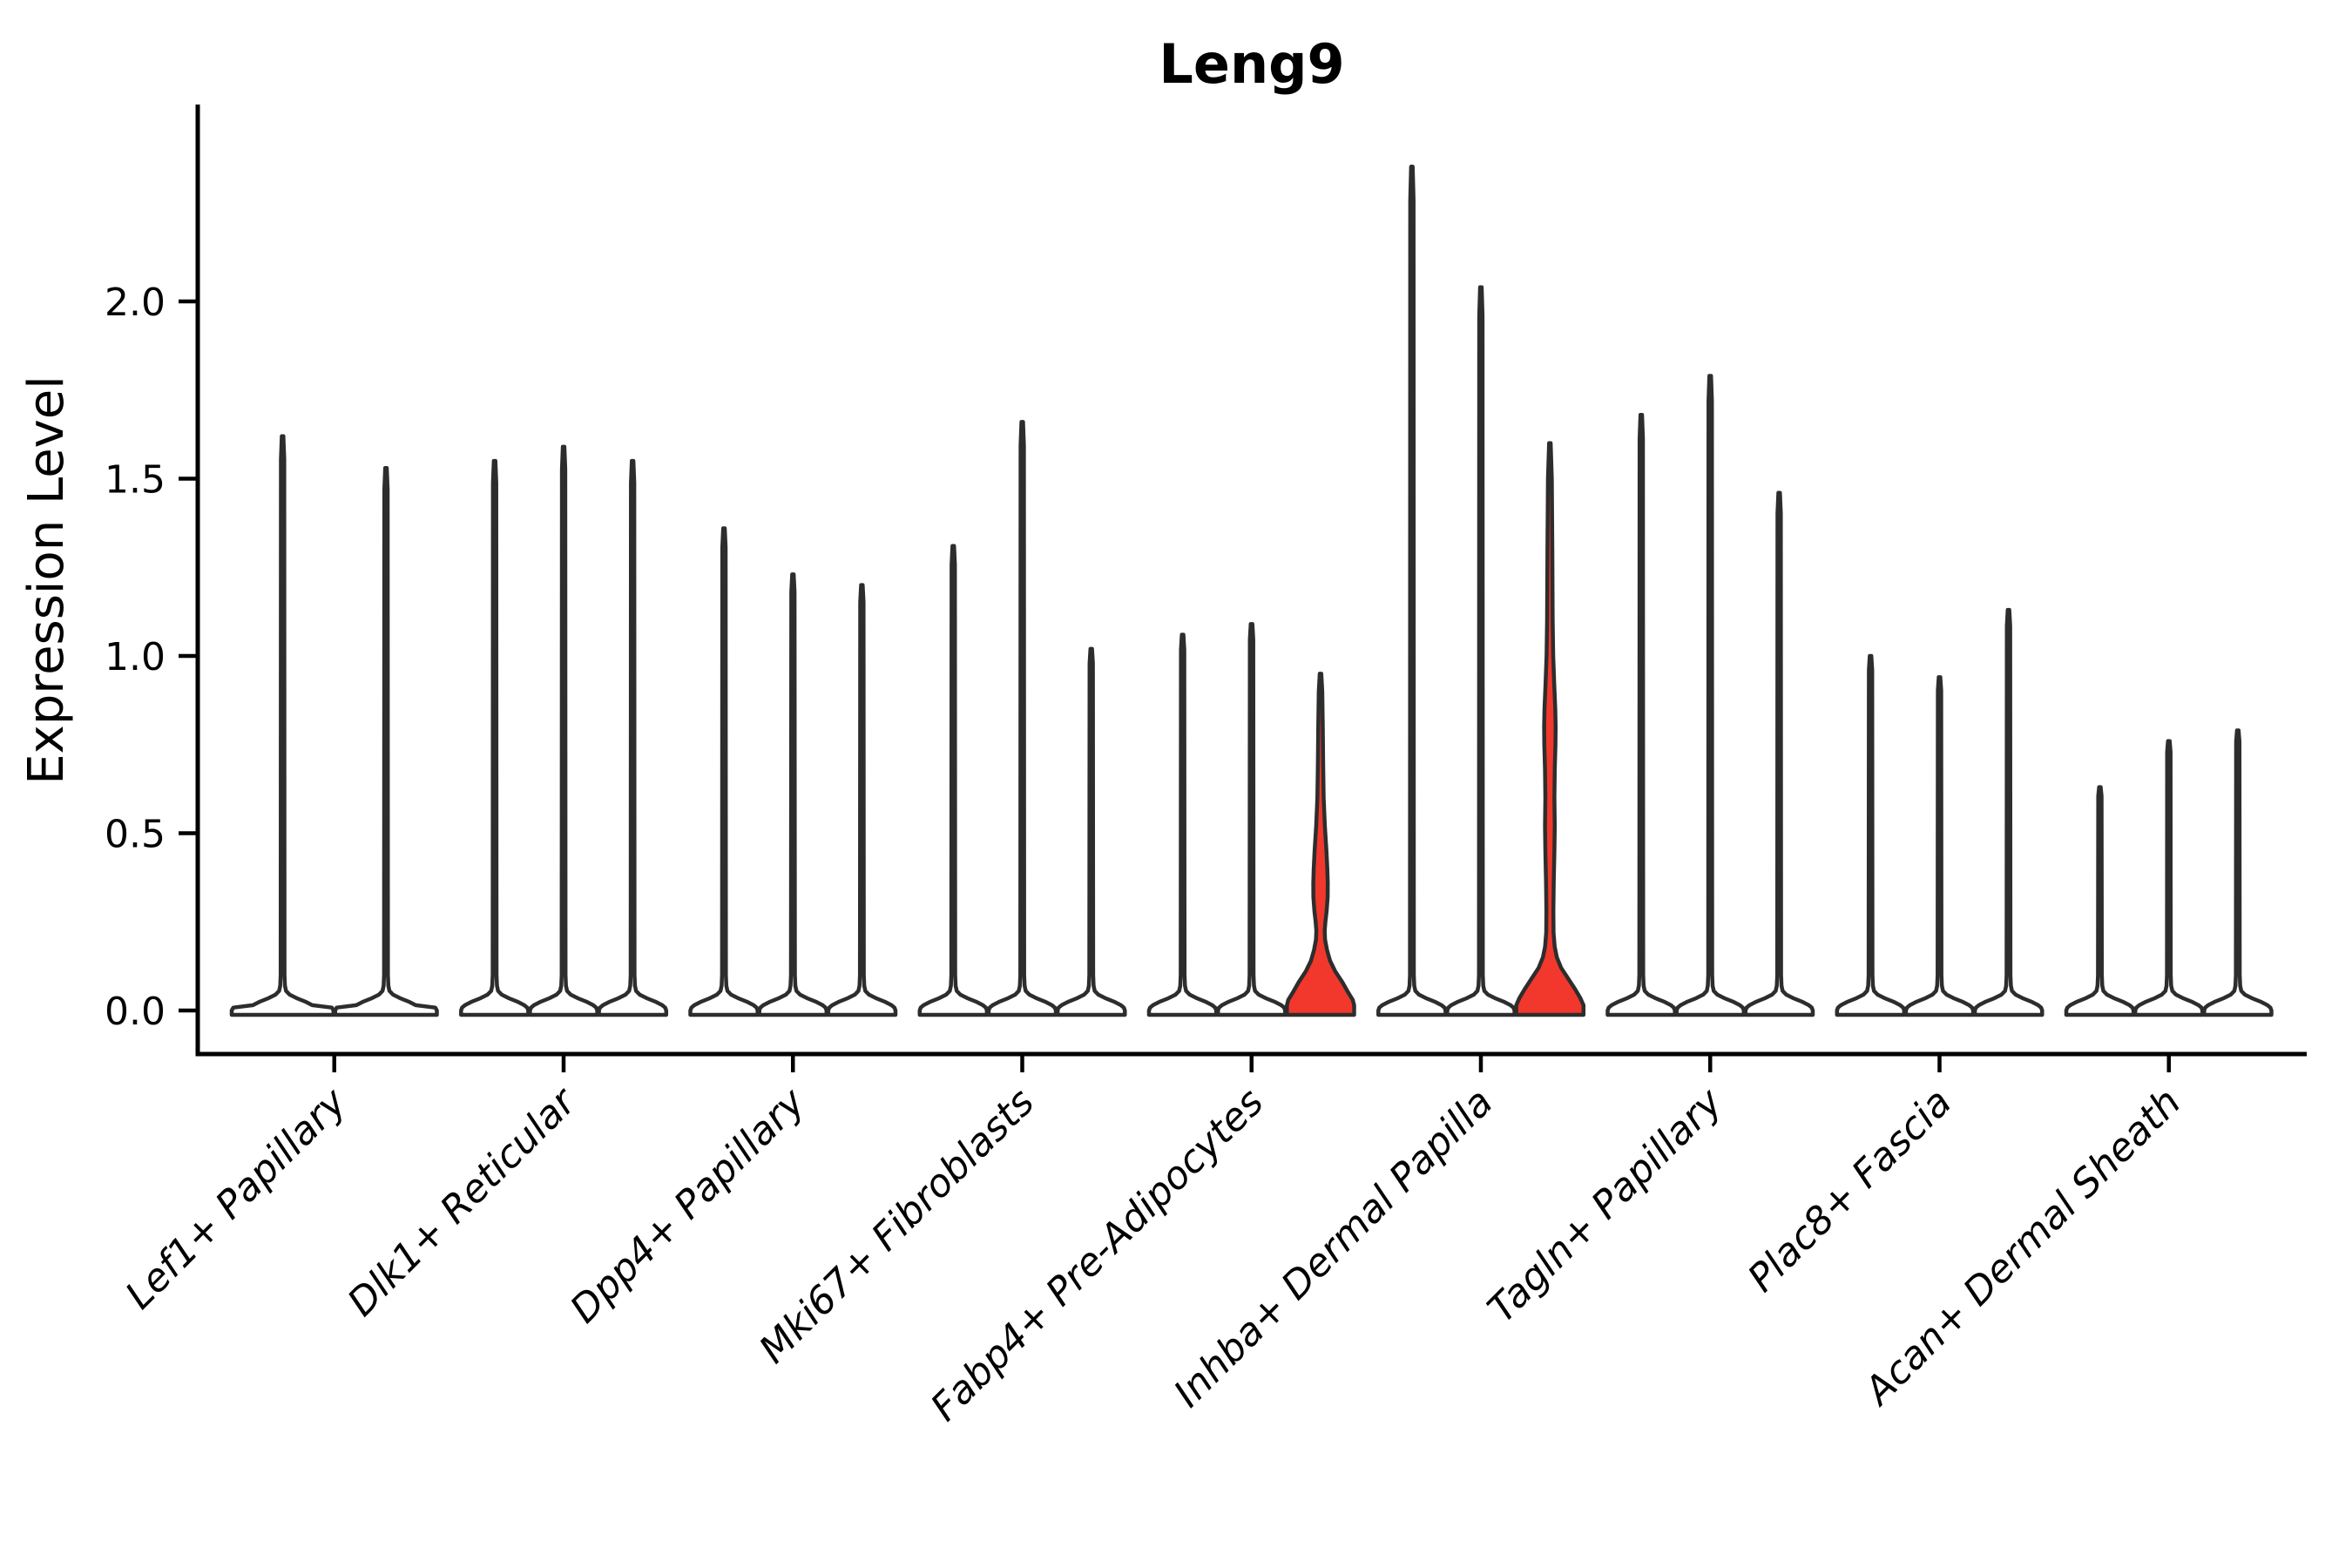 The image size is (2352, 1568). I want to click on y-tick-label: 1.0, so click(135, 657).